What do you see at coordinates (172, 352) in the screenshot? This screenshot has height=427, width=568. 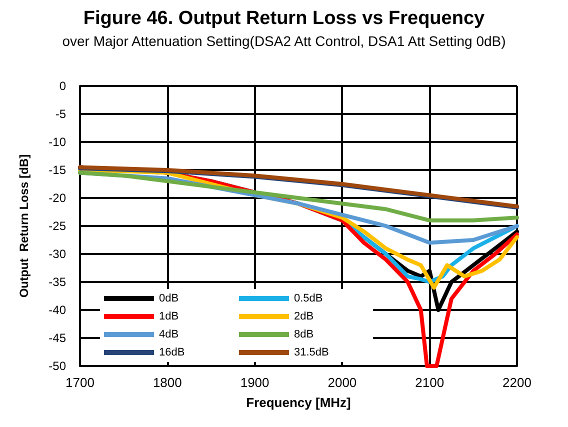 I see `legend-label: 16dB` at bounding box center [172, 352].